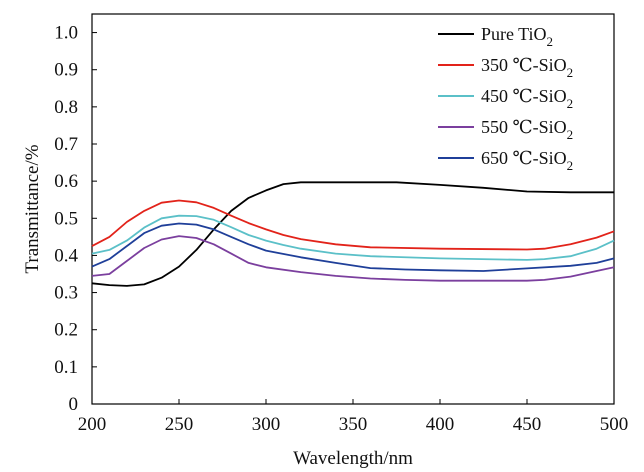 This screenshot has height=472, width=644. I want to click on y-tick-label: 0.2, so click(66, 330).